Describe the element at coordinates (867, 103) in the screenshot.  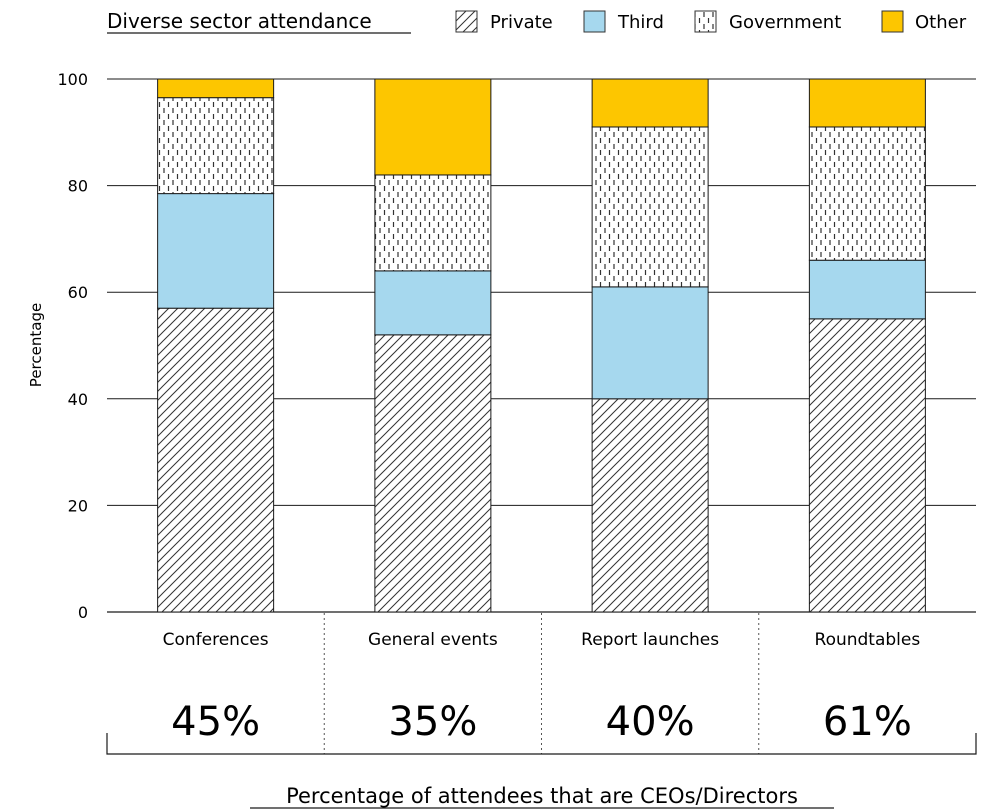
I see `bar-roundtables-other` at that location.